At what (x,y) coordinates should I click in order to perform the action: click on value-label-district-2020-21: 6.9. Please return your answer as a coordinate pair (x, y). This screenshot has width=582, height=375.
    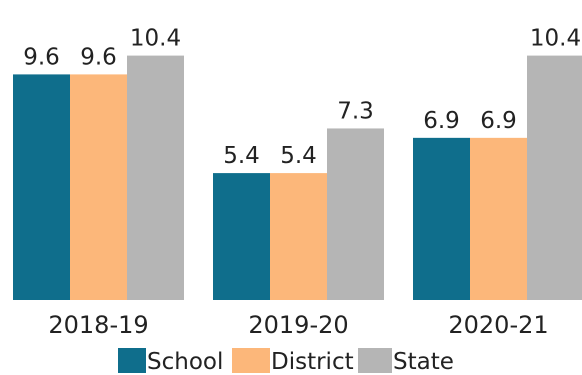
    Looking at the image, I should click on (498, 121).